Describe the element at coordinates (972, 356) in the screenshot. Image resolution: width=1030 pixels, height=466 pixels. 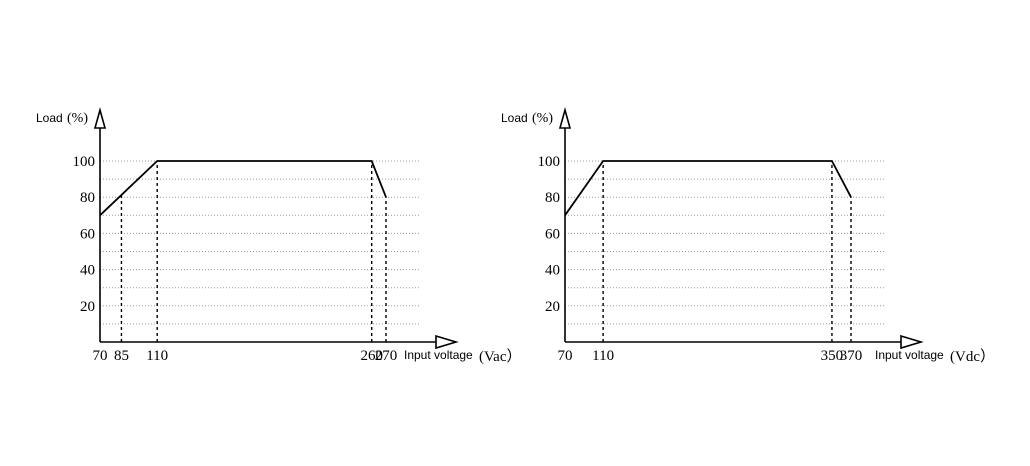
I see `x-axis-unit: (Vdc）` at that location.